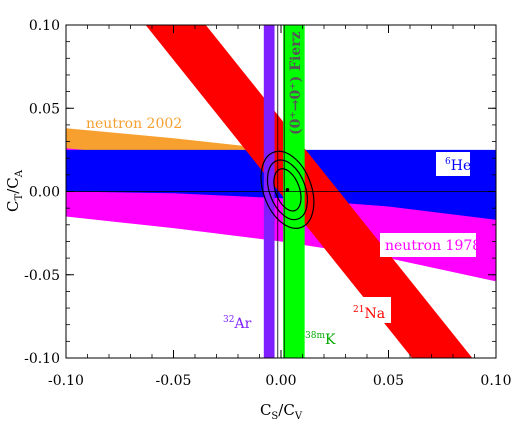 This screenshot has width=515, height=426. I want to click on label-neutron2002: neutron 2002, so click(134, 124).